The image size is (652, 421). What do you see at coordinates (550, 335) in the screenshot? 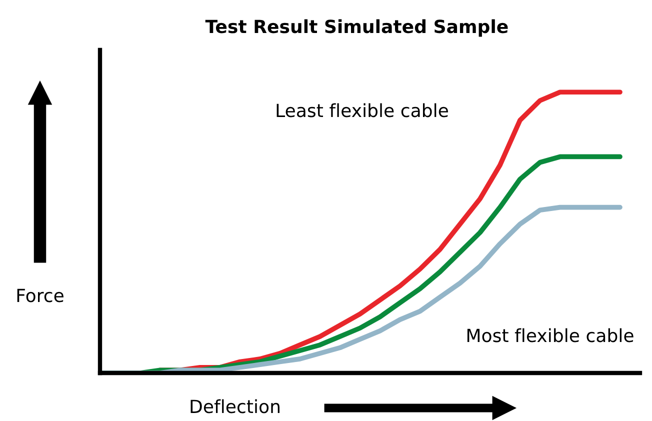
I see `annotation: Most flexible cable` at bounding box center [550, 335].